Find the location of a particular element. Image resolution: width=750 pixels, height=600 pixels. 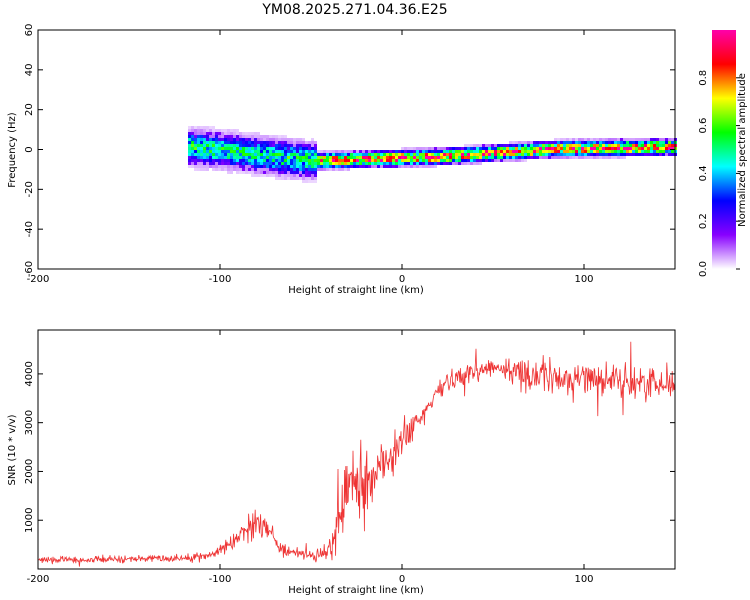

spectrogram-x-label: Height of straight line (km) is located at coordinates (356, 290).